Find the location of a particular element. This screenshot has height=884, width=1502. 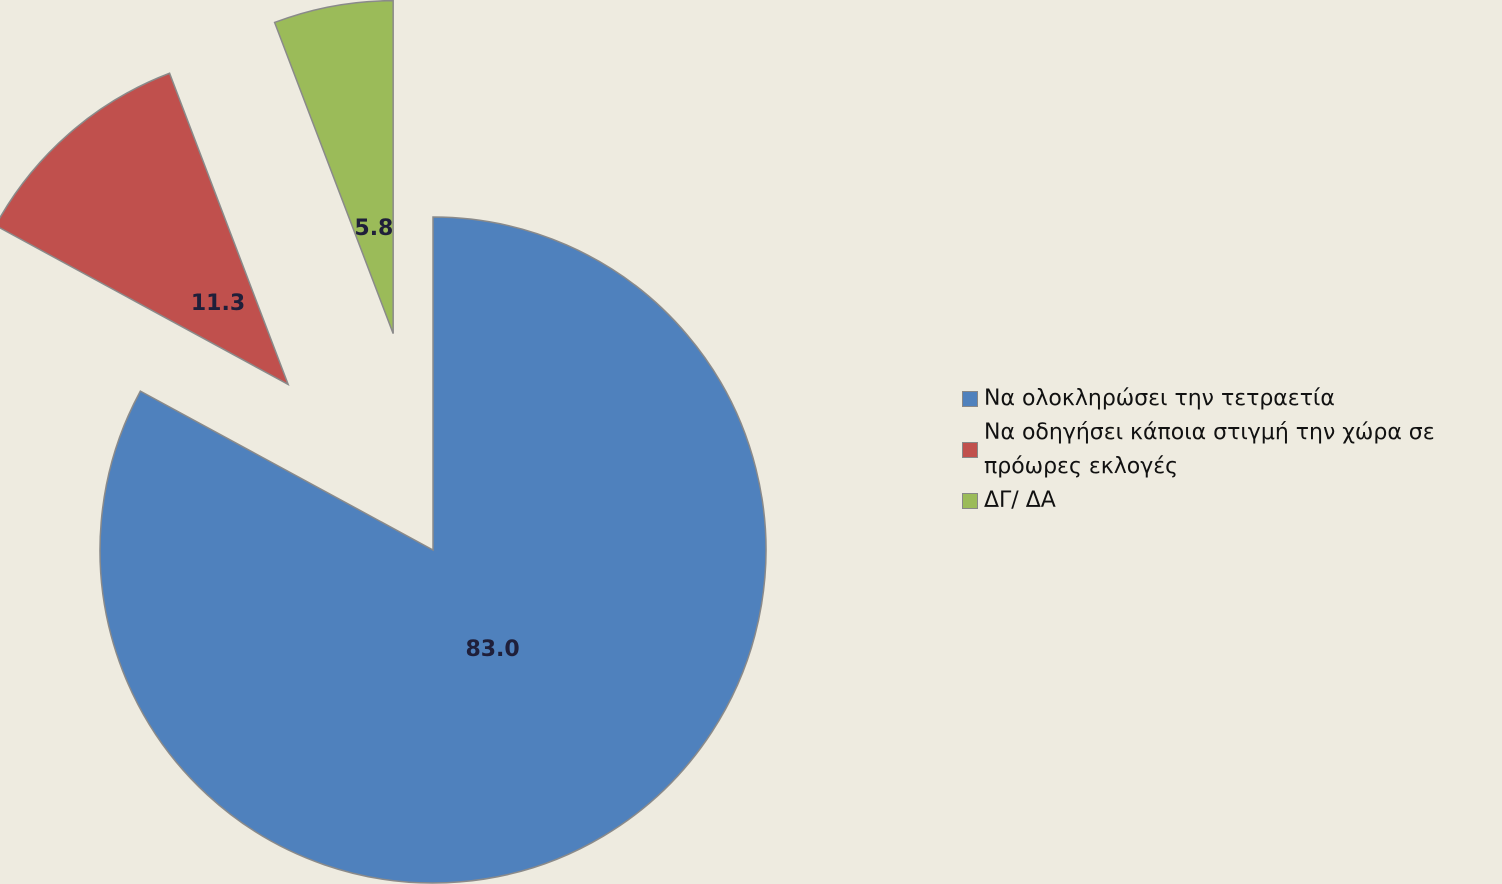

data-label: 83.0 is located at coordinates (492, 649).